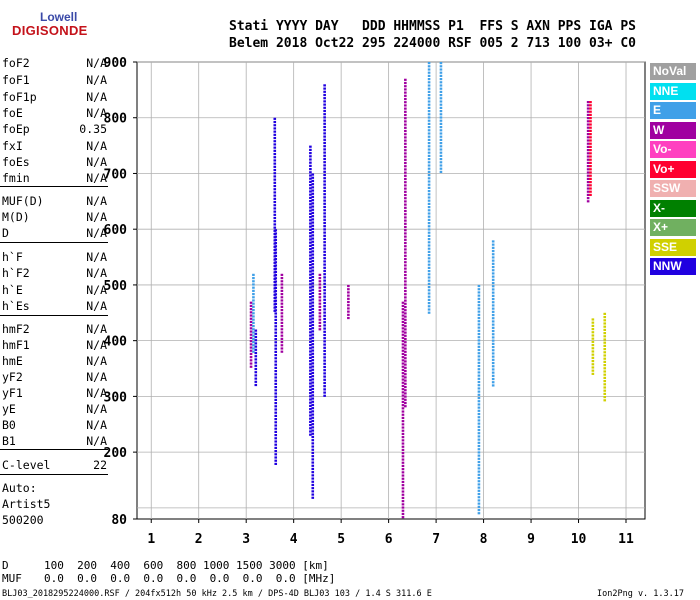  I want to click on param-name: foF1p, so click(19, 97).